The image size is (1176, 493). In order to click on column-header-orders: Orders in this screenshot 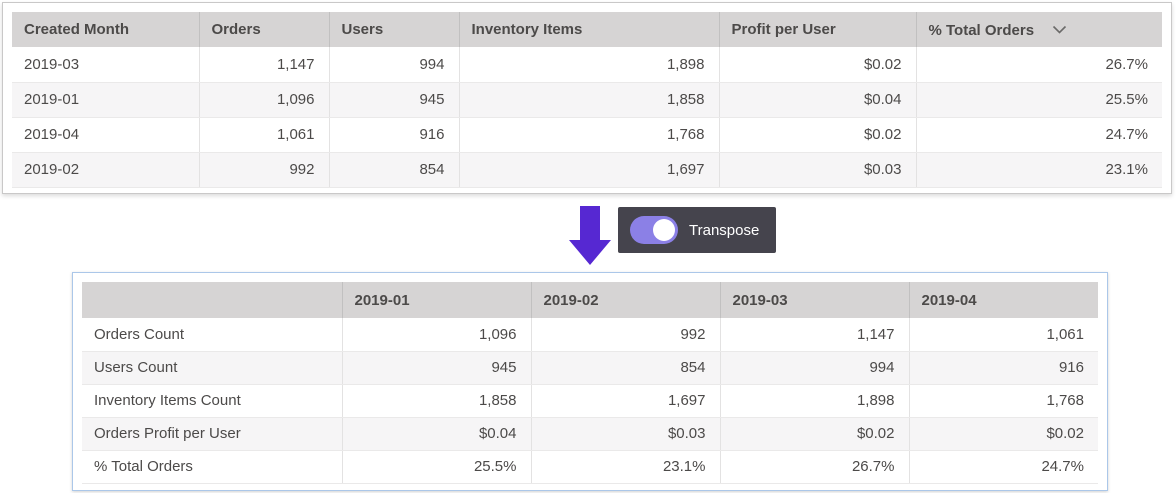, I will do `click(263, 29)`.